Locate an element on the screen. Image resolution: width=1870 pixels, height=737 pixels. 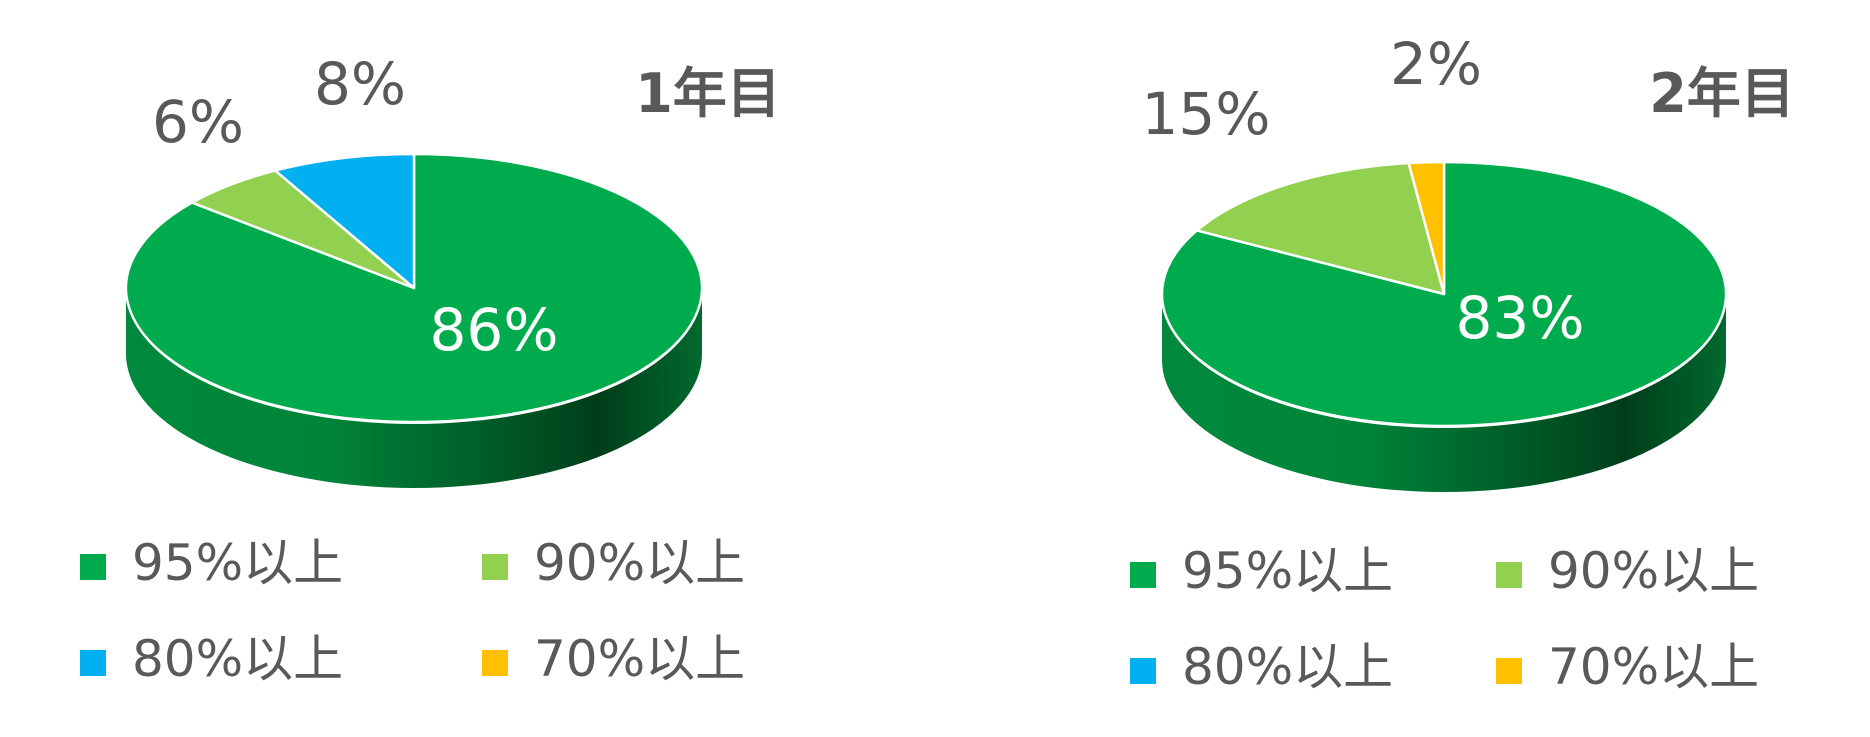
data-label: 86% is located at coordinates (494, 330).